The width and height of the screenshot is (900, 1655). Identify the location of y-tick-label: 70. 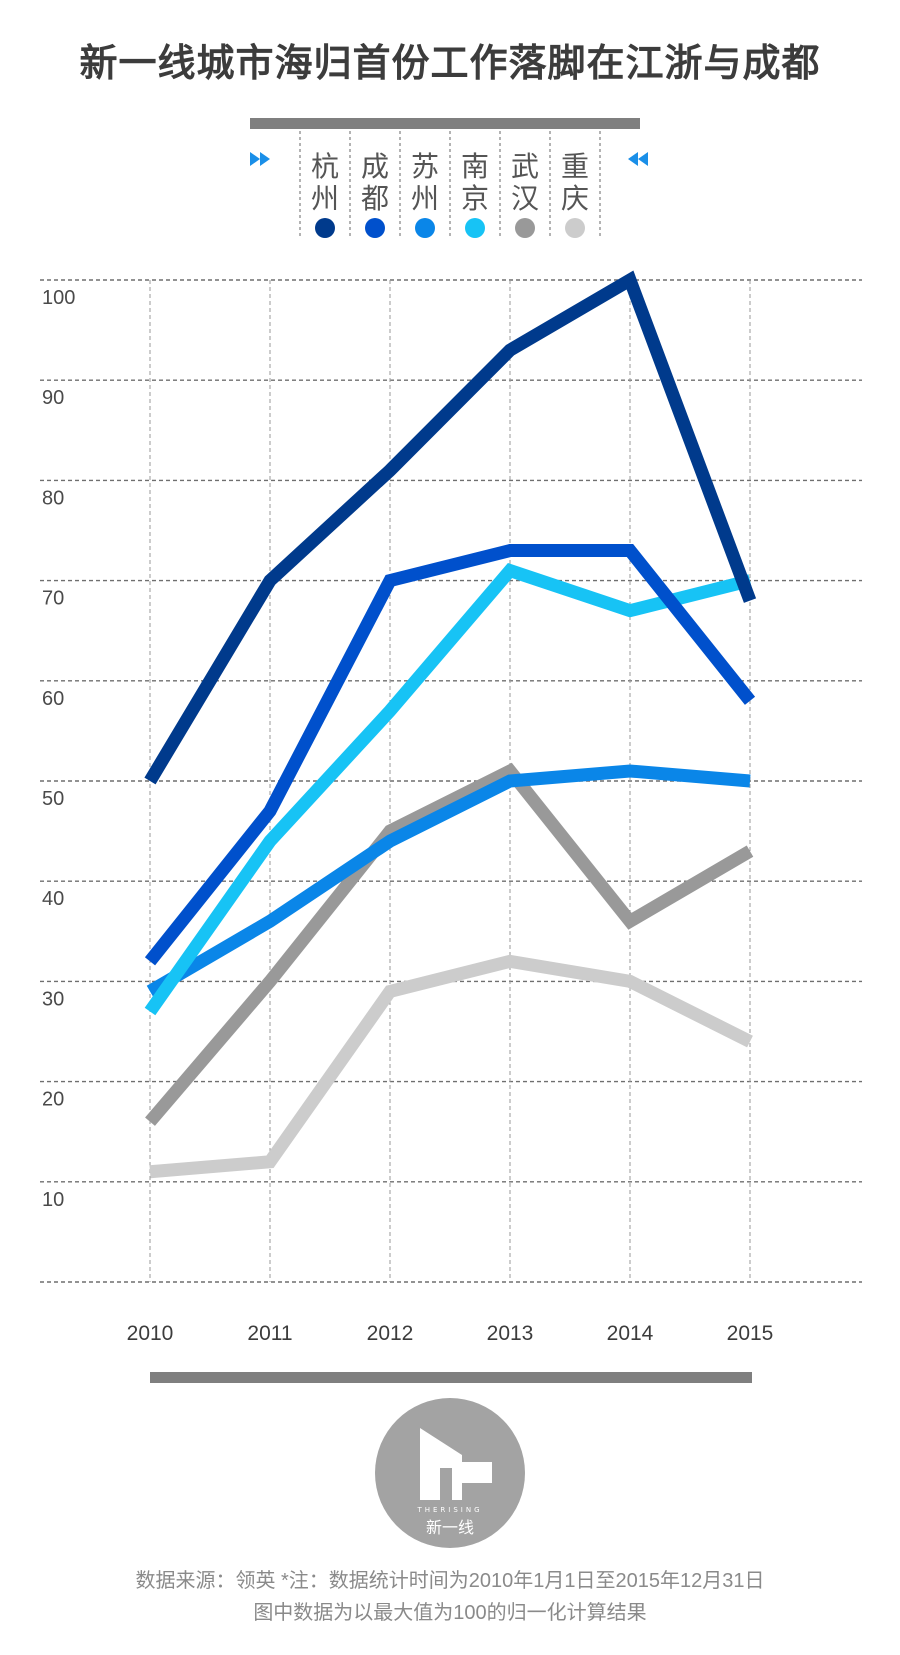
(53, 599).